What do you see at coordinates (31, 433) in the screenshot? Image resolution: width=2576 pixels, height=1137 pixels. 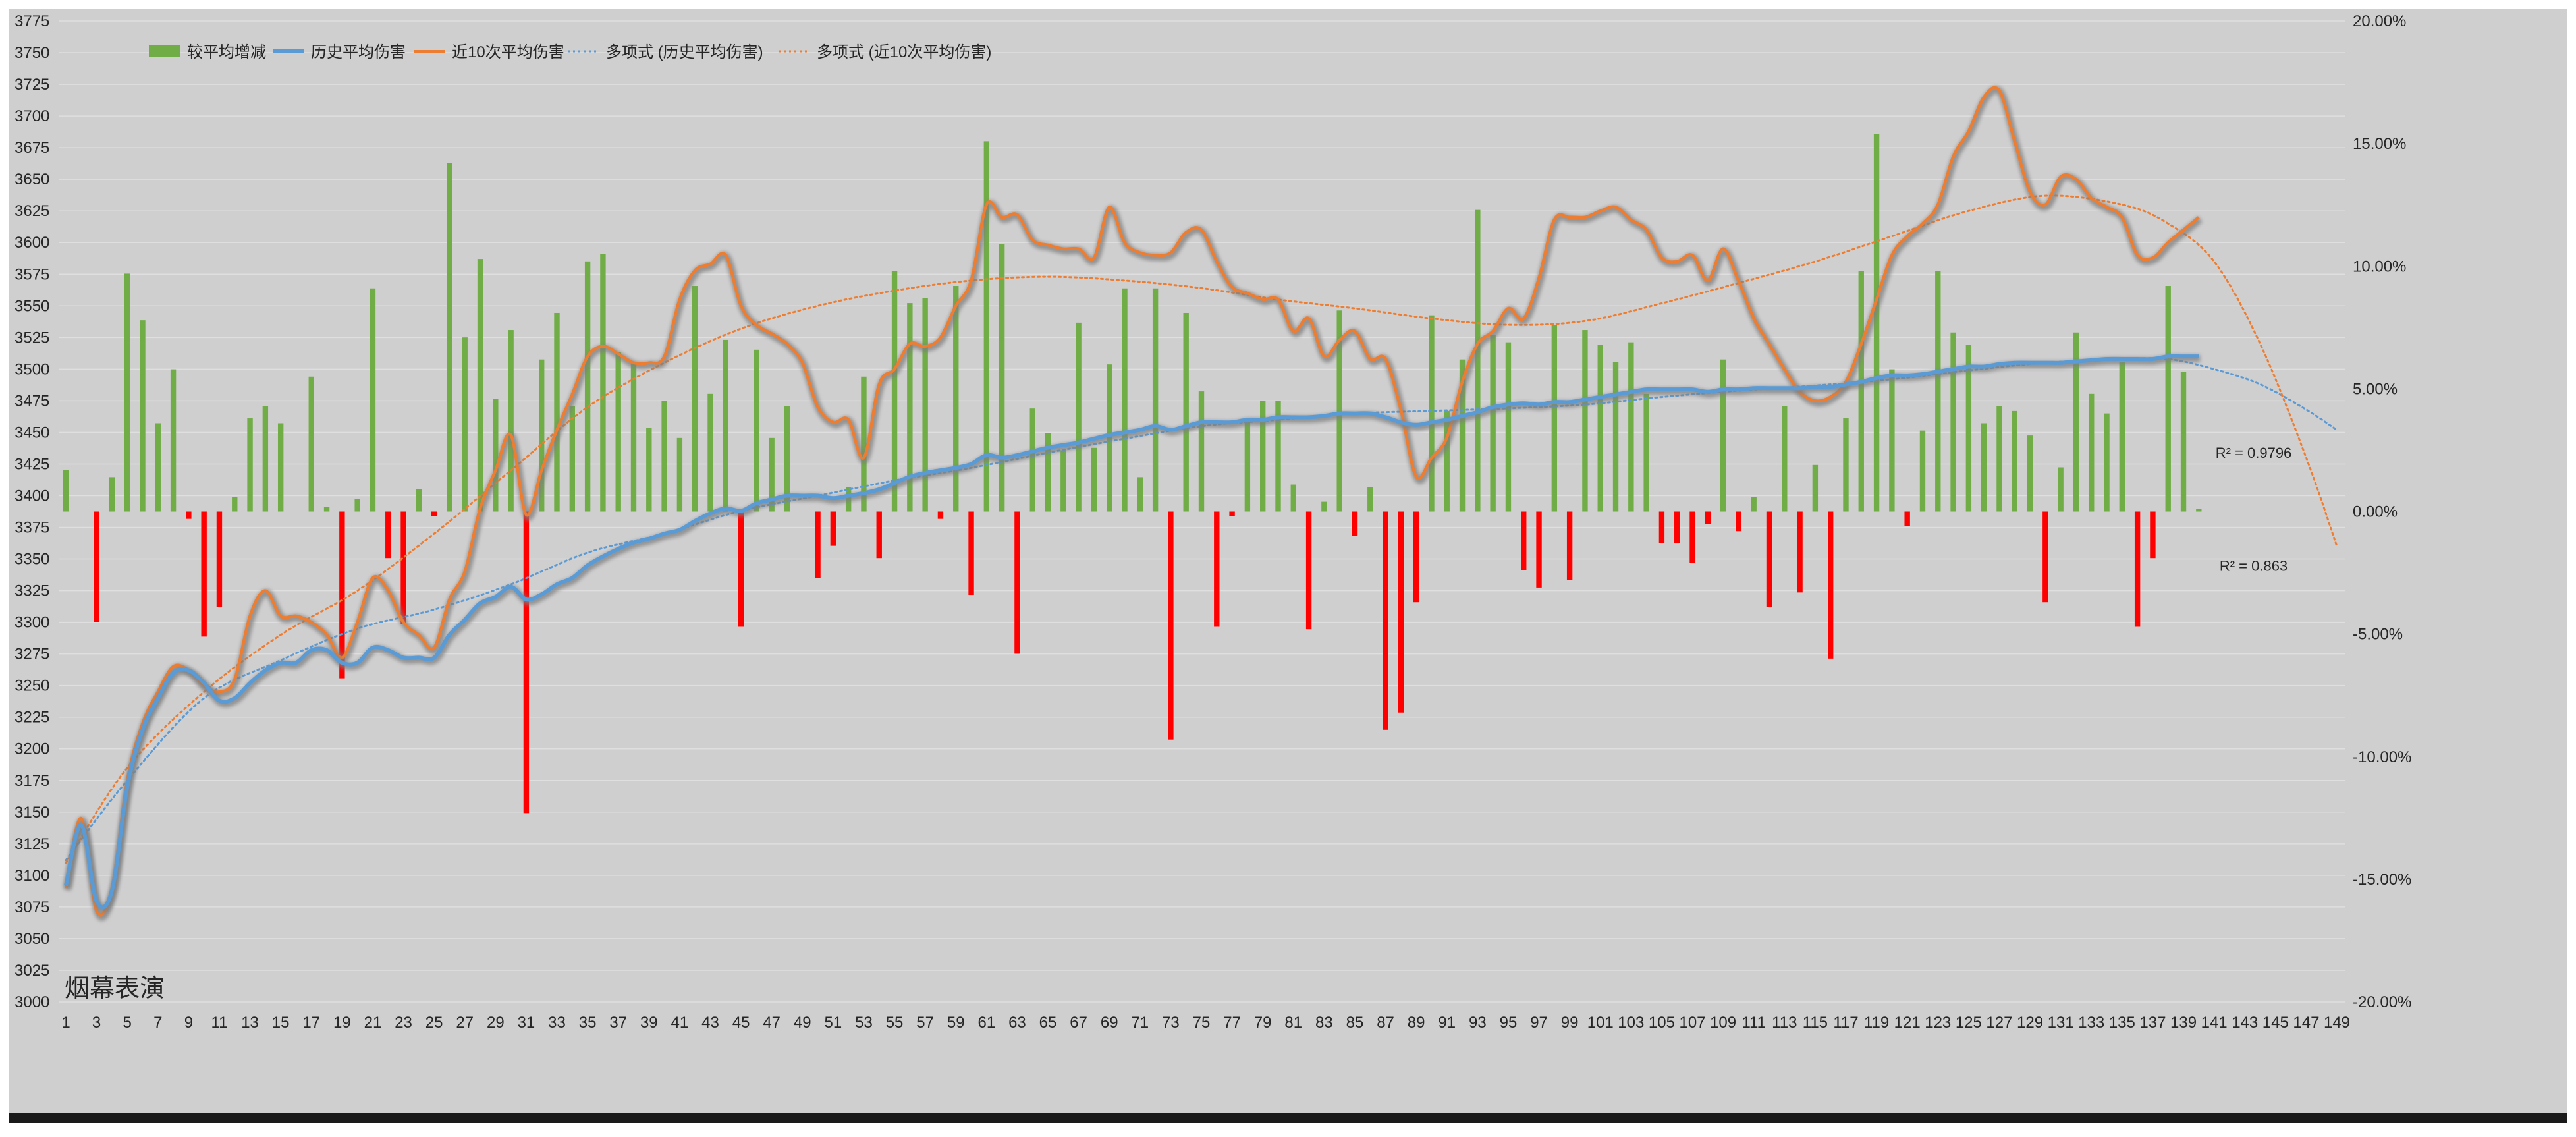 I see `y-left-tick-label: 3450` at bounding box center [31, 433].